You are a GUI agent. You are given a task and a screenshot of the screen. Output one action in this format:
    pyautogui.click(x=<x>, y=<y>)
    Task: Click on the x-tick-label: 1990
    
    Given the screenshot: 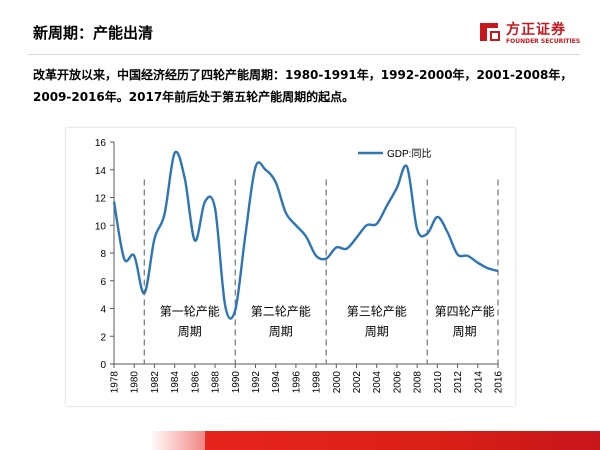 What is the action you would take?
    pyautogui.click(x=236, y=382)
    